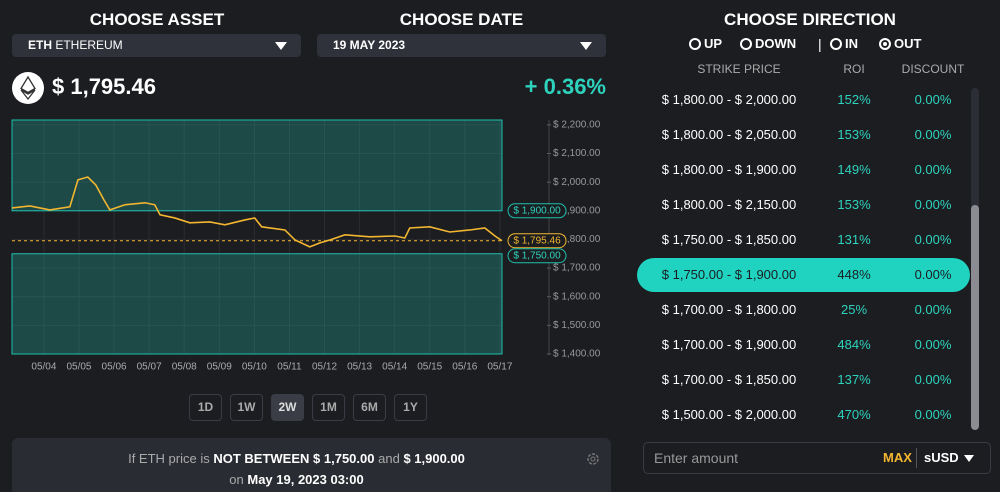 The image size is (1000, 492). I want to click on radio-label: IN, so click(851, 43).